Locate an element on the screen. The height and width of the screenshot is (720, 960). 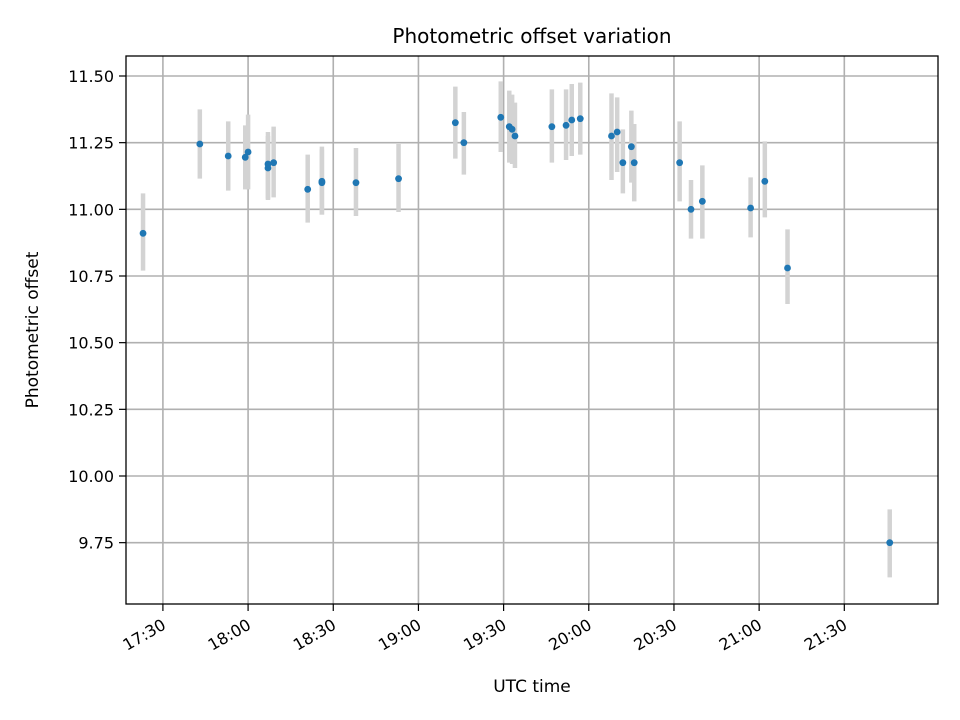
y-tick-label: 10.75 is located at coordinates (91, 276).